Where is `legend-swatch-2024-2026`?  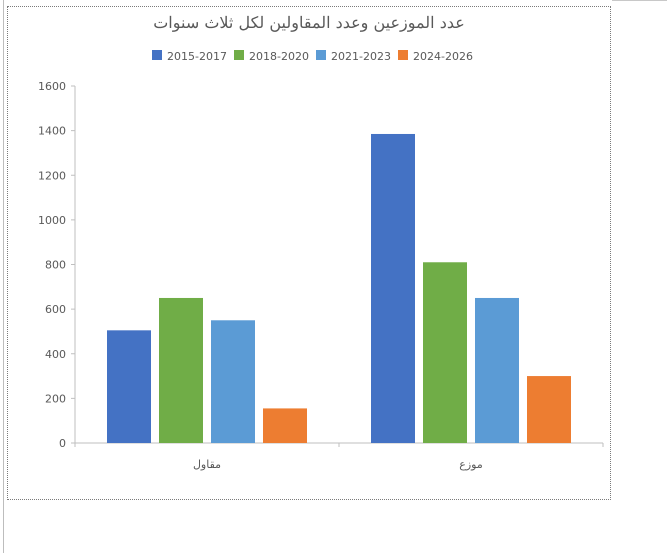
legend-swatch-2024-2026 is located at coordinates (403, 55).